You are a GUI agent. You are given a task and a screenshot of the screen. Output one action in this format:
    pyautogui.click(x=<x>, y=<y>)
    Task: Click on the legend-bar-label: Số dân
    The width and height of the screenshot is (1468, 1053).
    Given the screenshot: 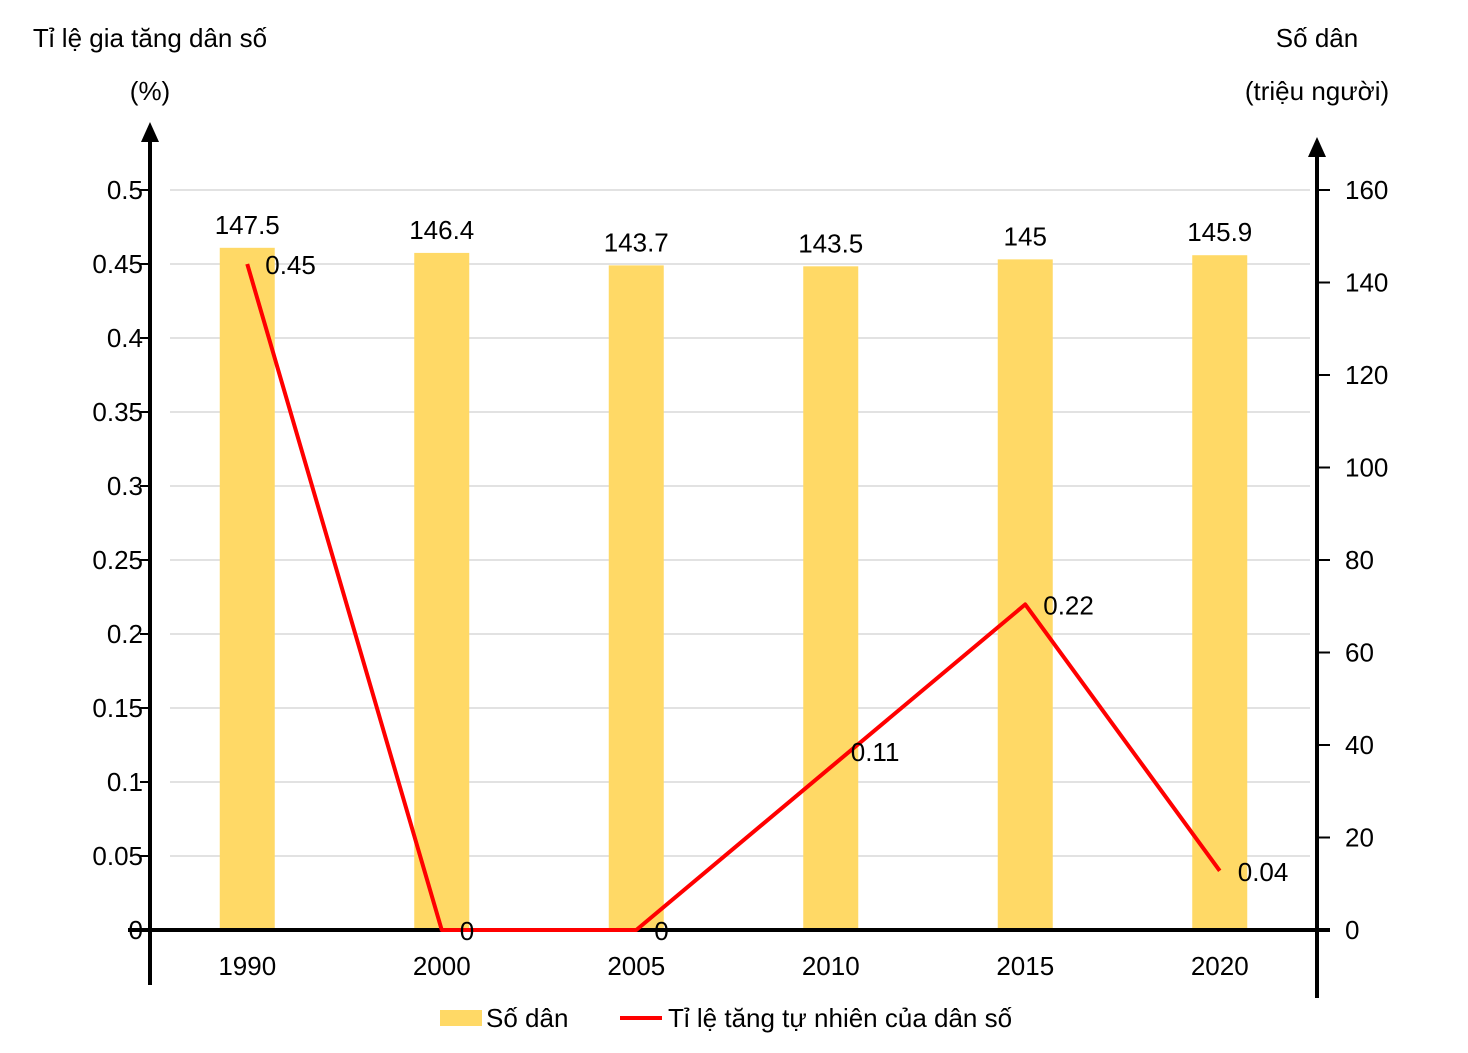 What is the action you would take?
    pyautogui.click(x=527, y=1018)
    